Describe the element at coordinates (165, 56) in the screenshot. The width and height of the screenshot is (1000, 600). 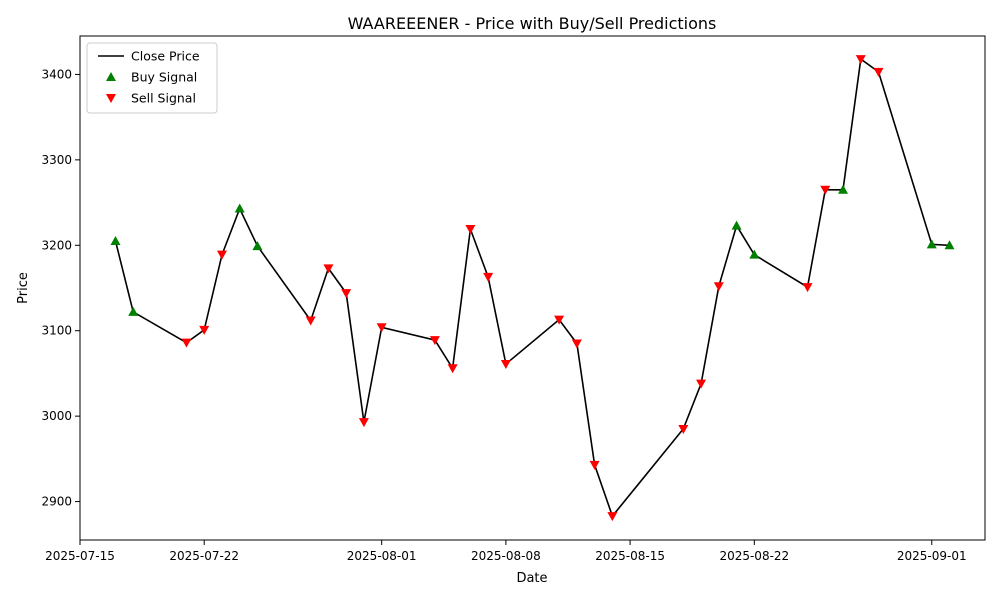
I see `legend-label: Close Price` at that location.